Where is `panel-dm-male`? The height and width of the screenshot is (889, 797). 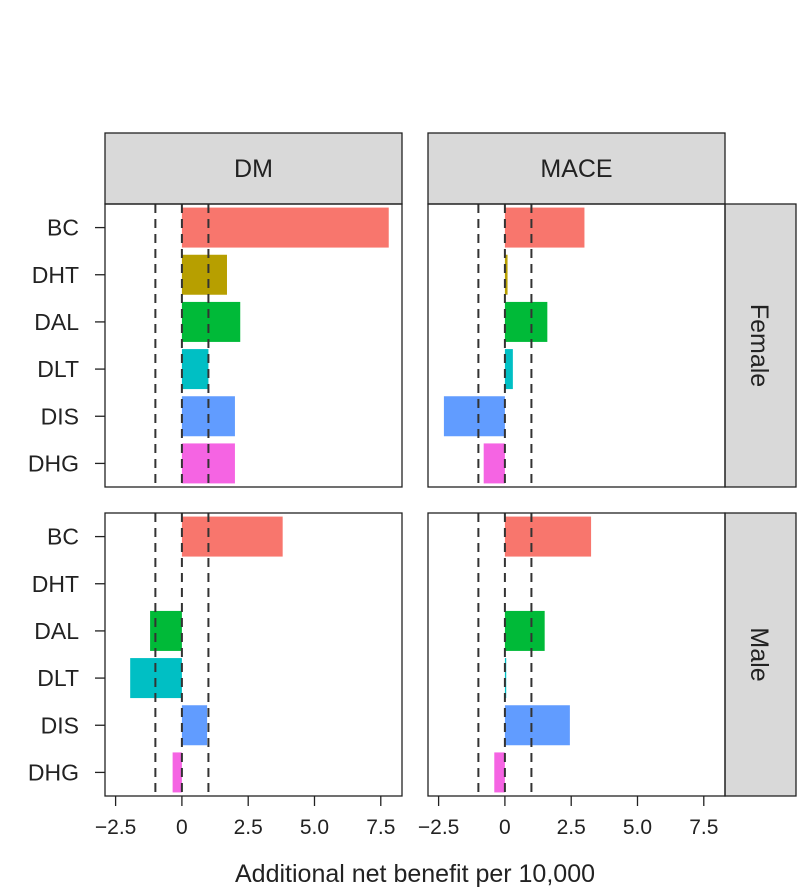
panel-dm-male is located at coordinates (249, 654).